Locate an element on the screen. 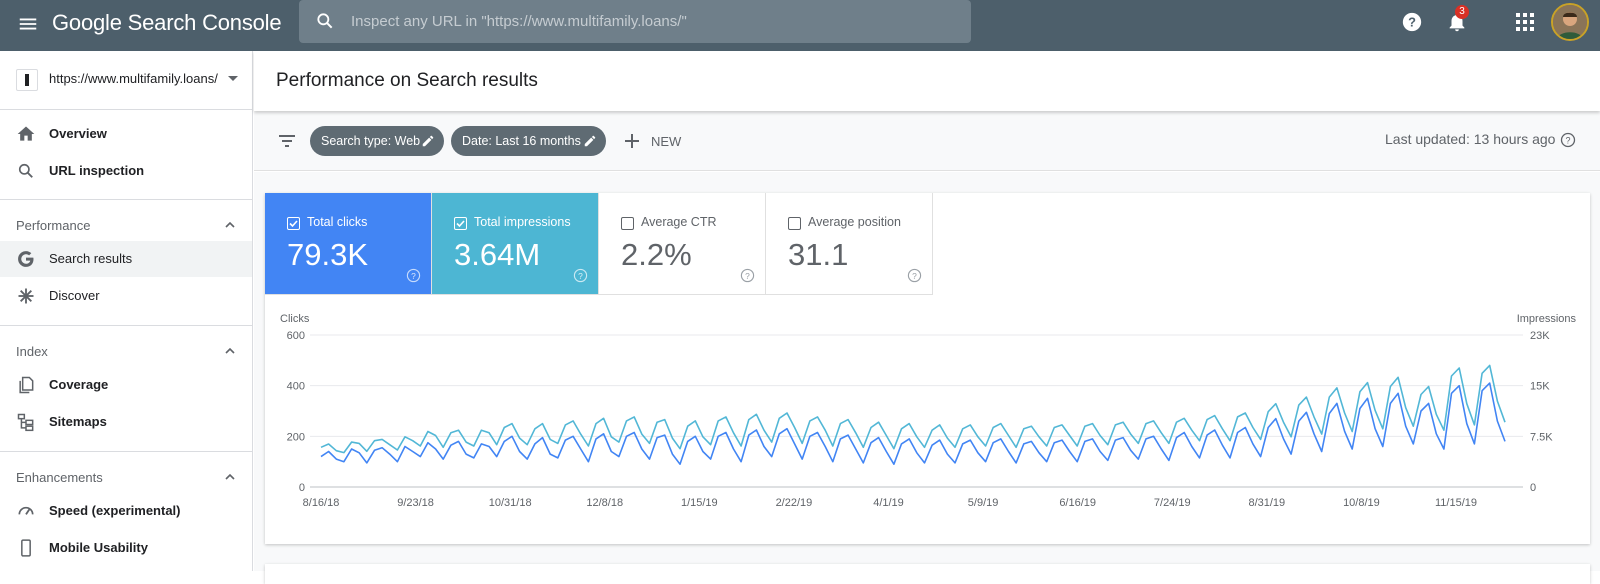  app-logo: Google Search Console is located at coordinates (167, 22).